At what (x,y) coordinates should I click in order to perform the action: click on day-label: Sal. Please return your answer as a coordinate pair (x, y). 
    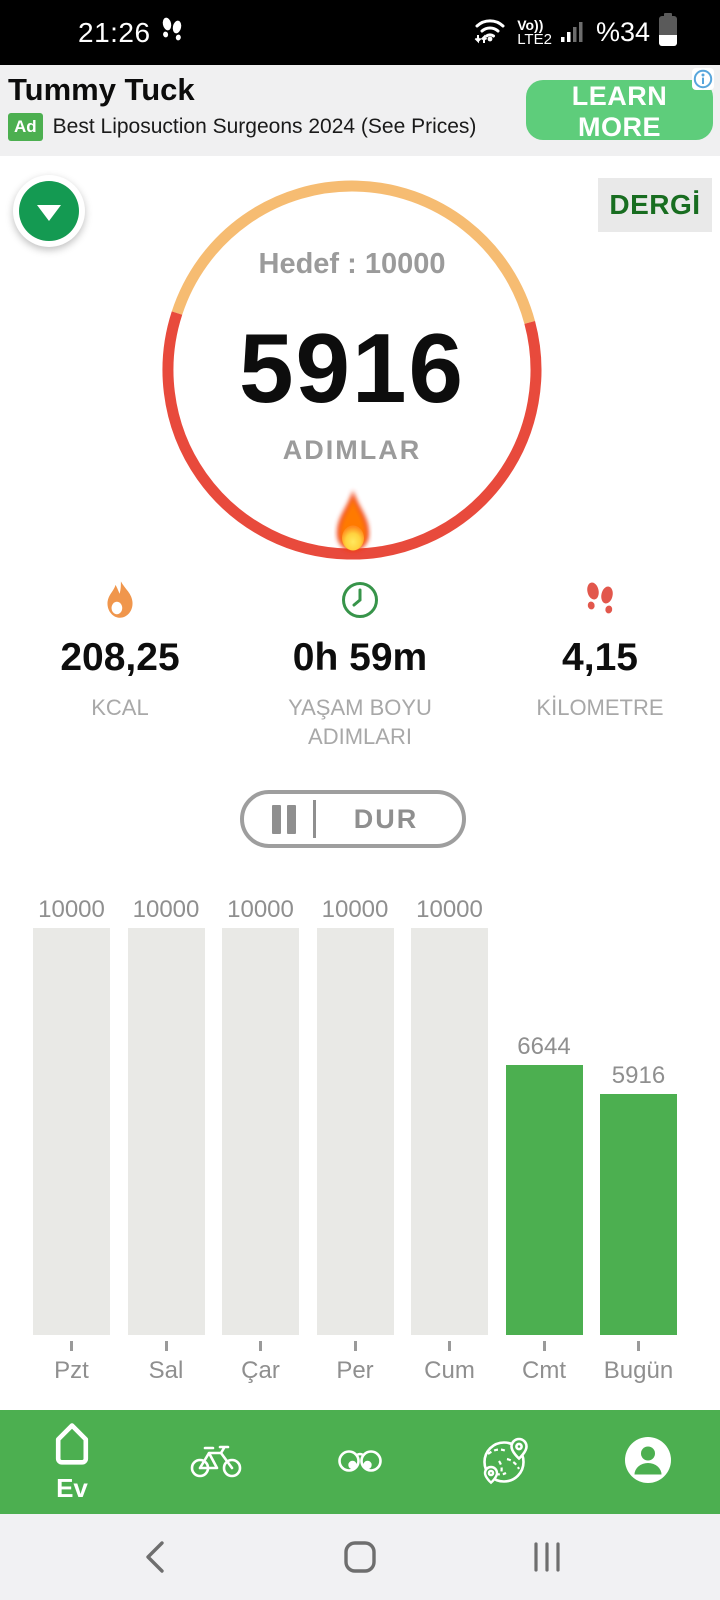
    Looking at the image, I should click on (166, 1370).